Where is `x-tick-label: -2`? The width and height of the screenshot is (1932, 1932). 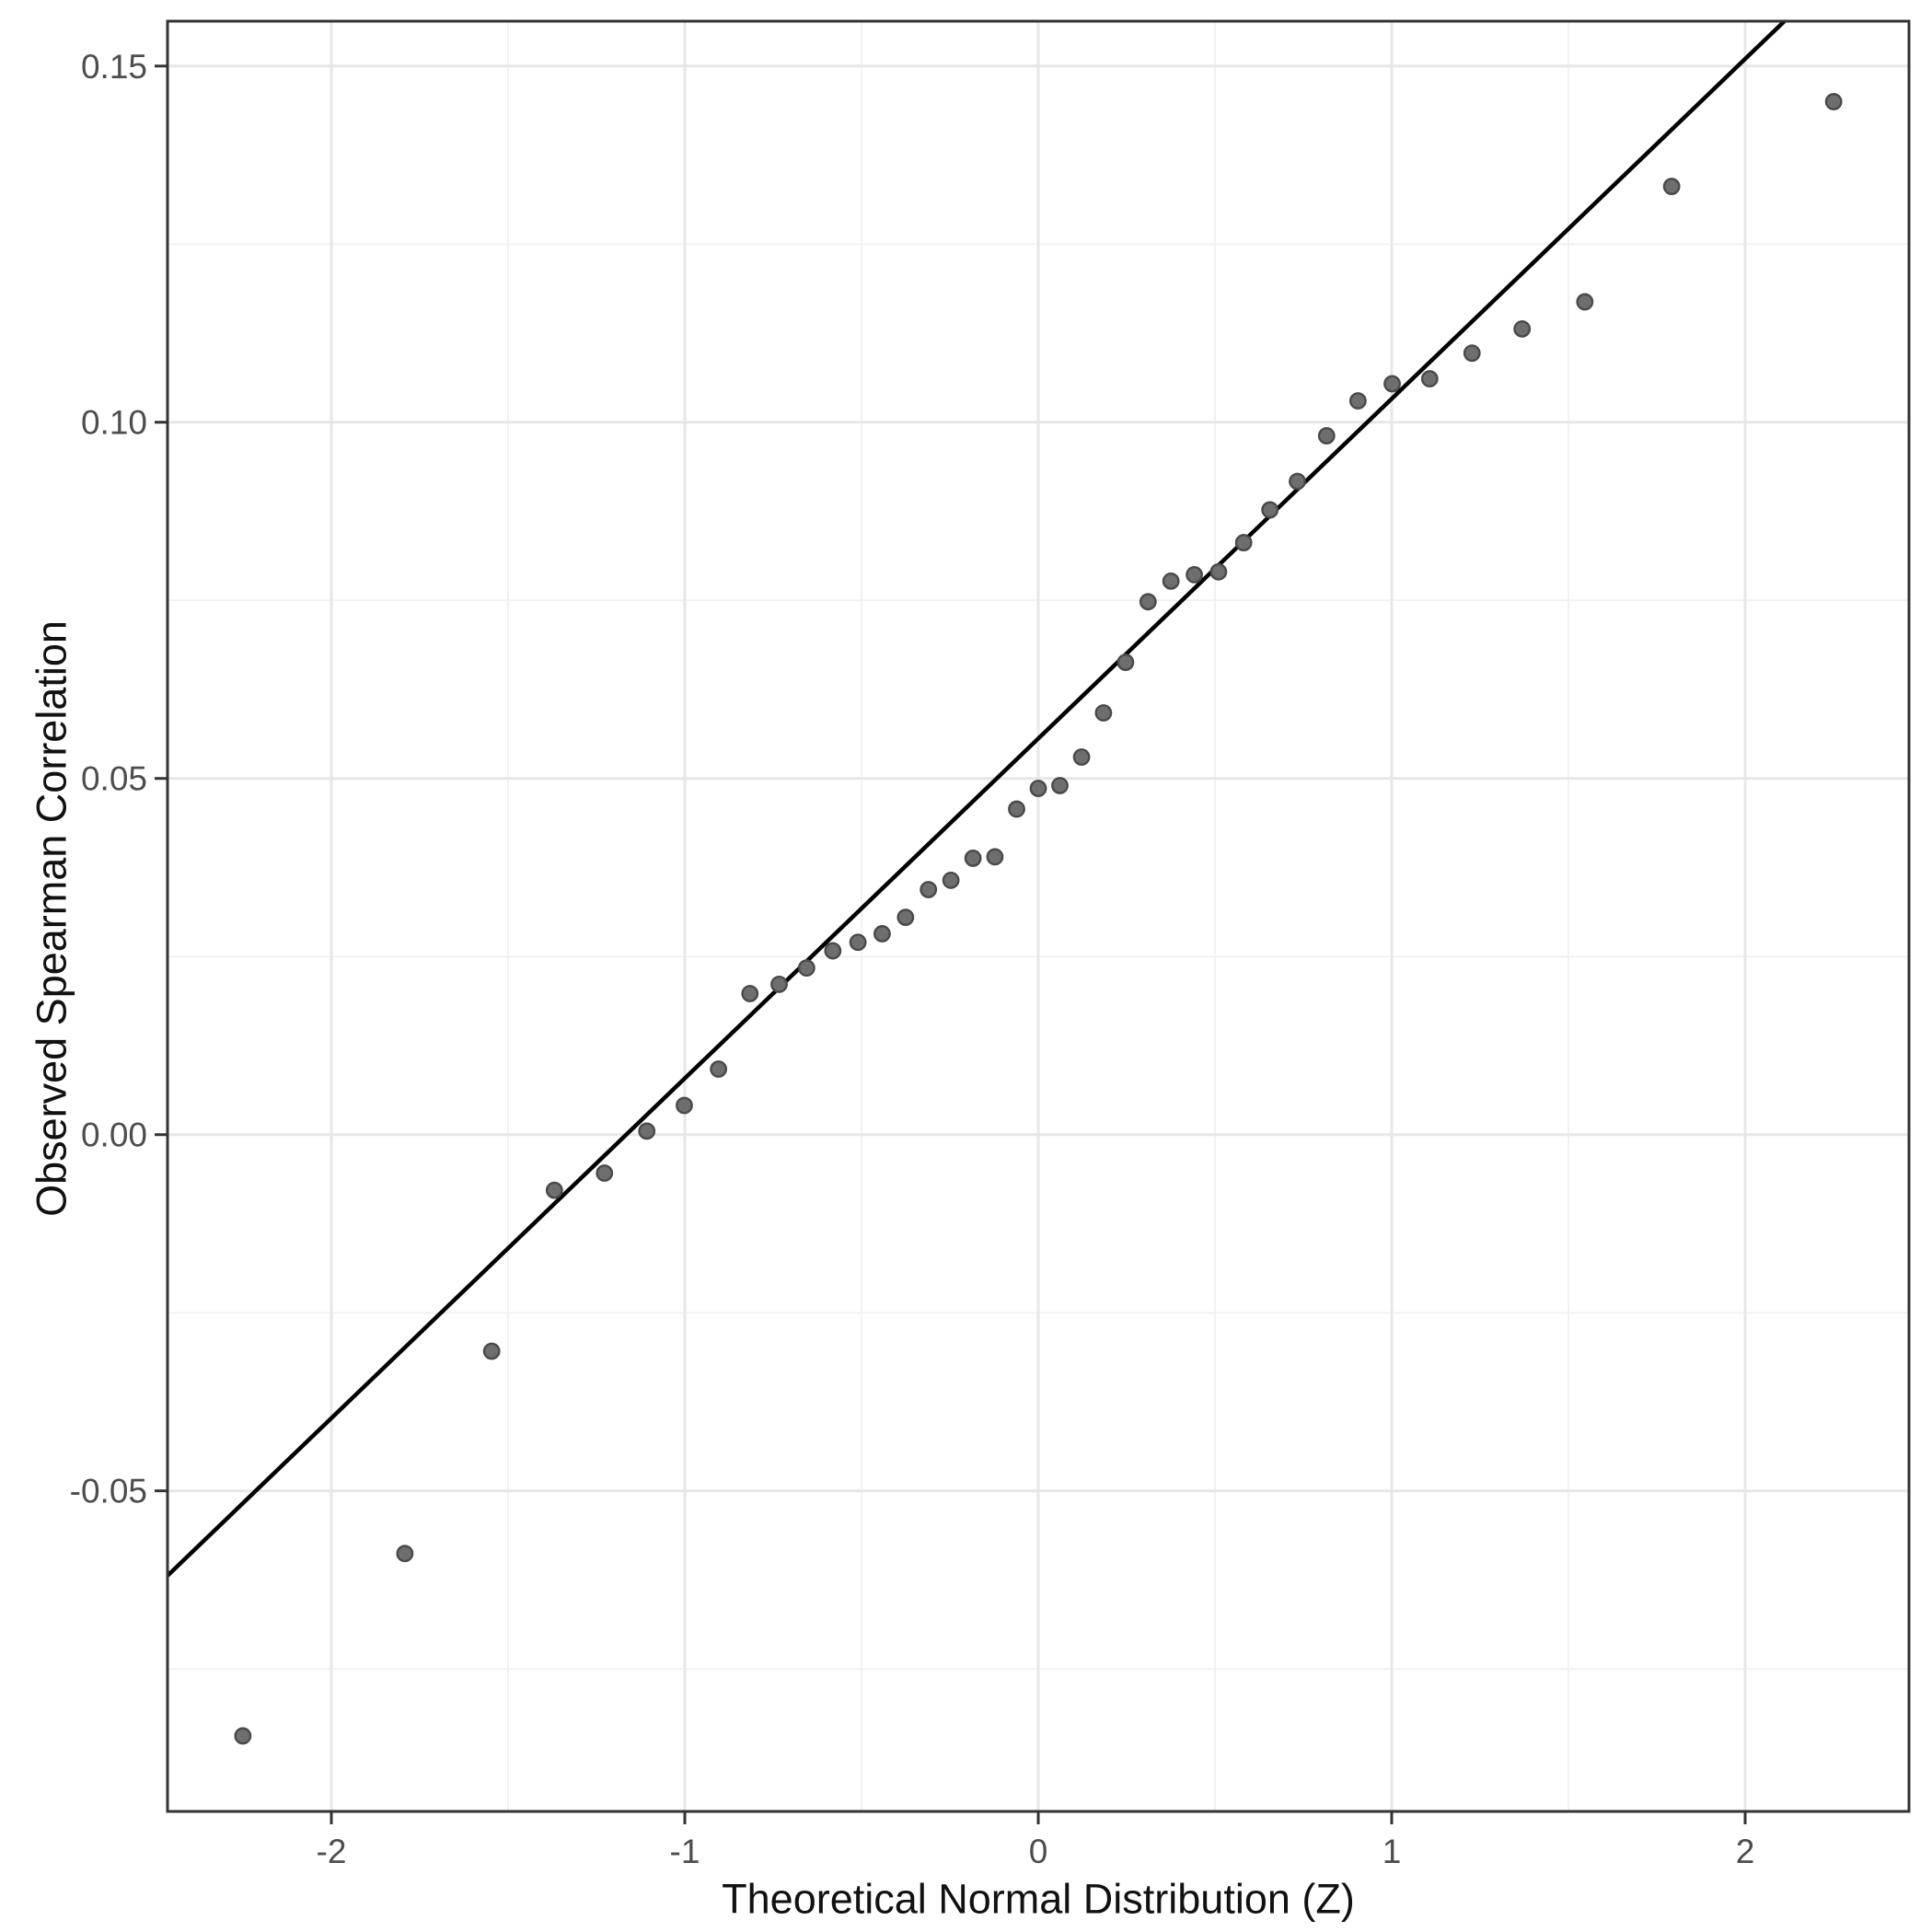
x-tick-label: -2 is located at coordinates (332, 1852).